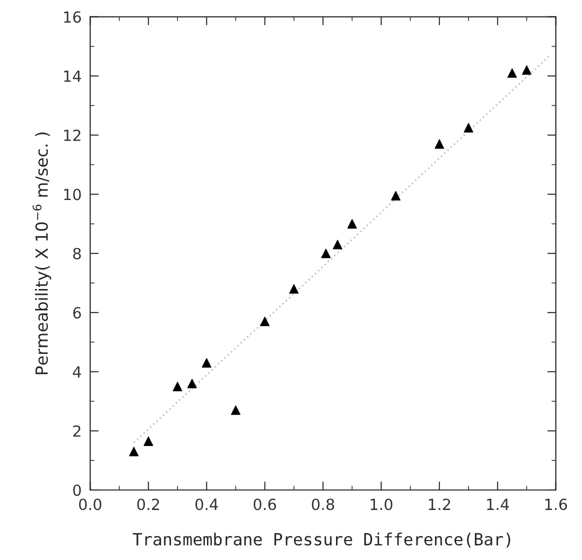 The height and width of the screenshot is (560, 582). I want to click on x-tick-label: 1.2, so click(439, 504).